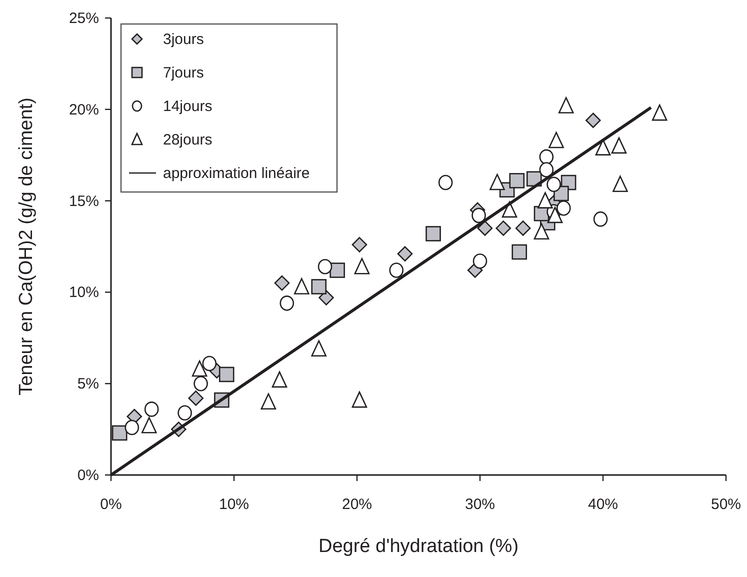 This screenshot has width=747, height=577. What do you see at coordinates (187, 140) in the screenshot?
I see `legend-label: 28jours` at bounding box center [187, 140].